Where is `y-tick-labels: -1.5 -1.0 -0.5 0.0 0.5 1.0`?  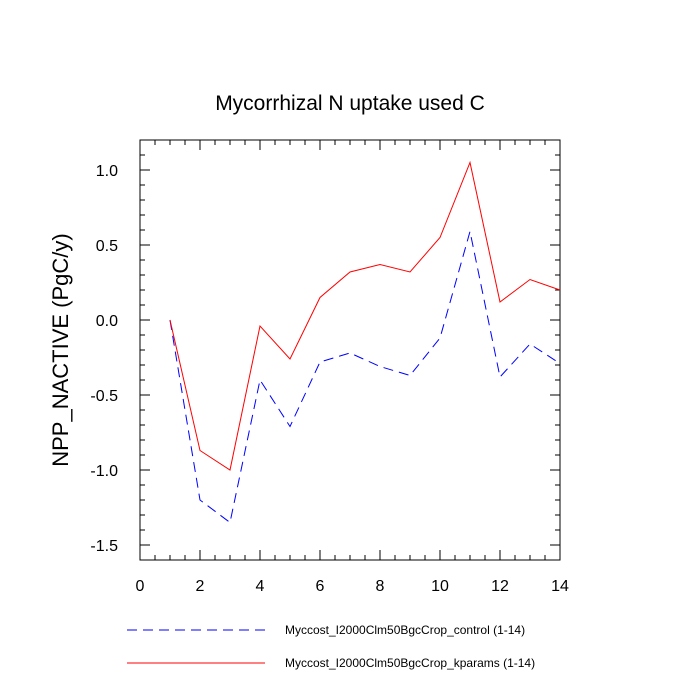
y-tick-labels: -1.5 -1.0 -0.5 0.0 0.5 1.0 is located at coordinates (104, 359).